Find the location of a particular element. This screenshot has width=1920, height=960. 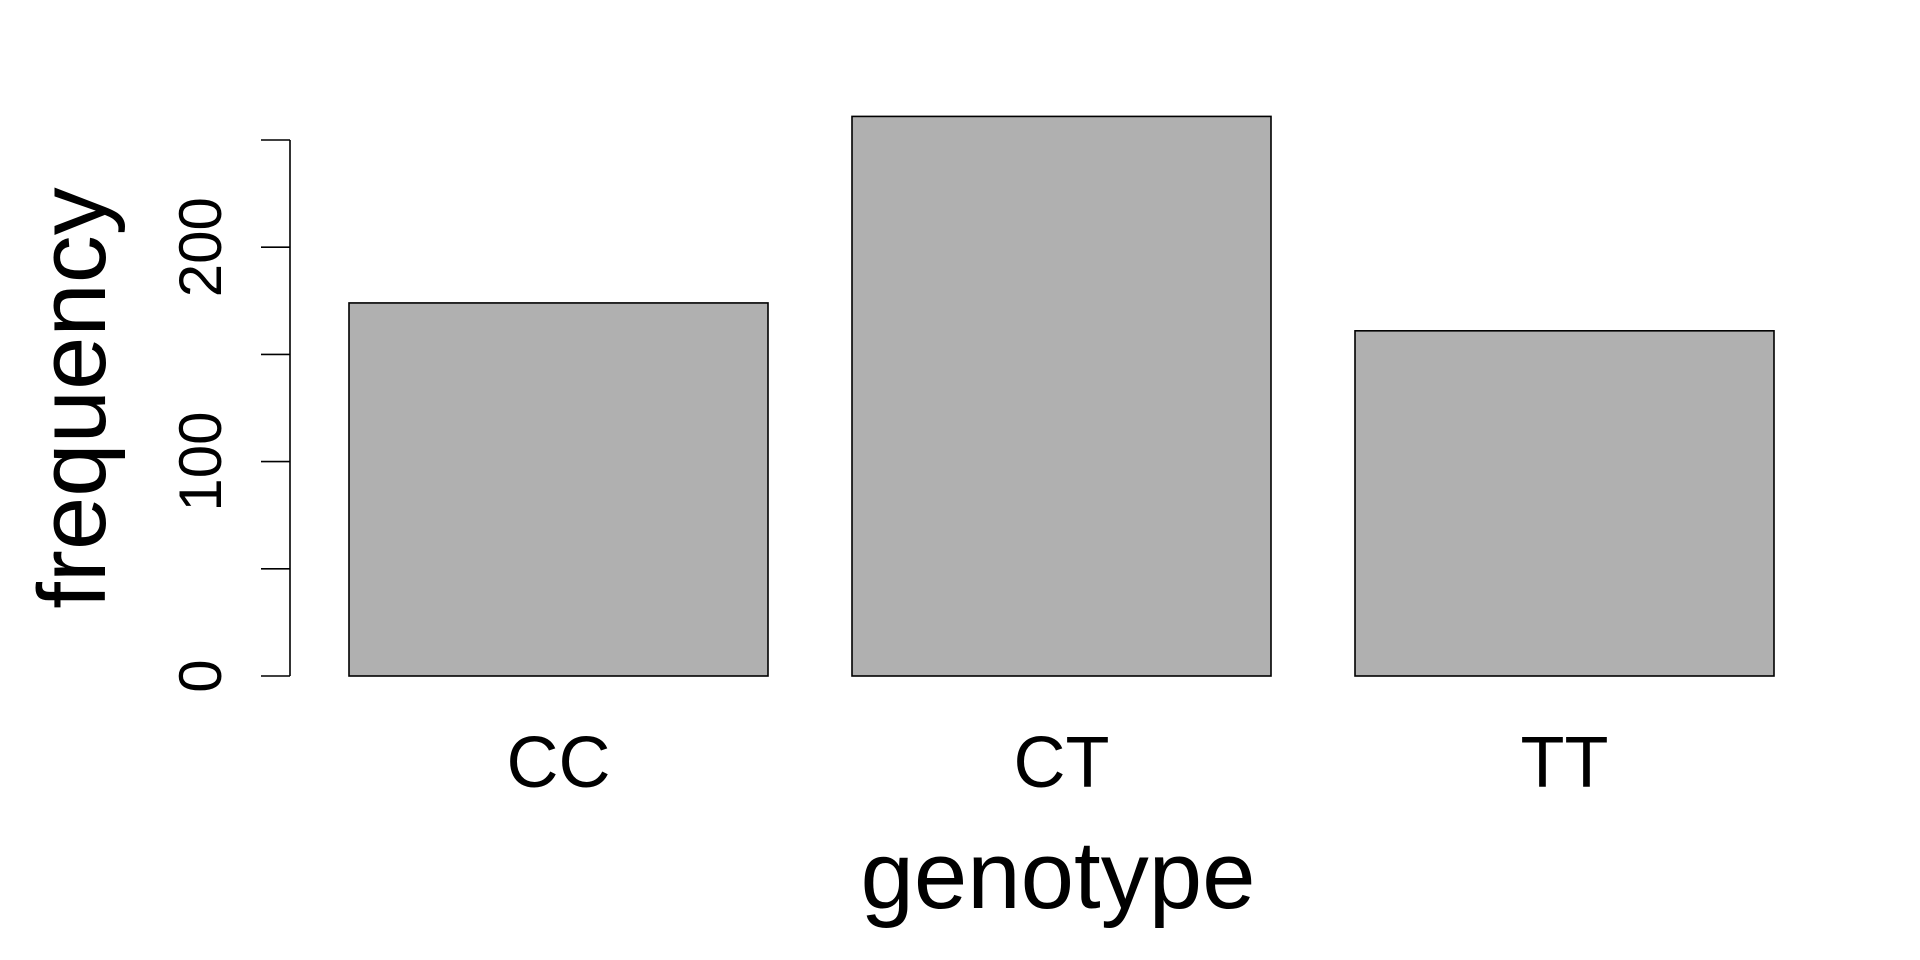

x-category-labels: CC CT TT is located at coordinates (1058, 763).